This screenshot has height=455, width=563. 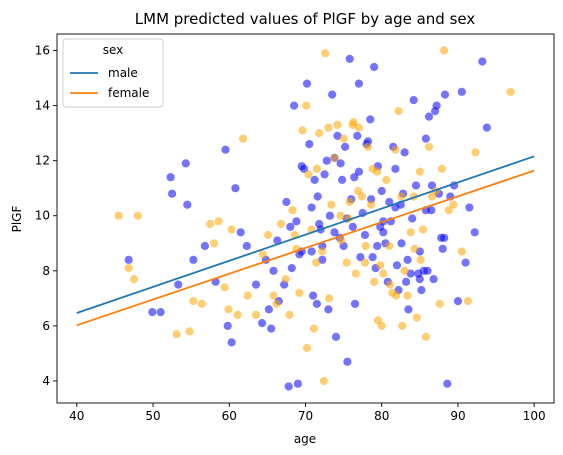 I want to click on y-tick-label: 16, so click(x=42, y=51).